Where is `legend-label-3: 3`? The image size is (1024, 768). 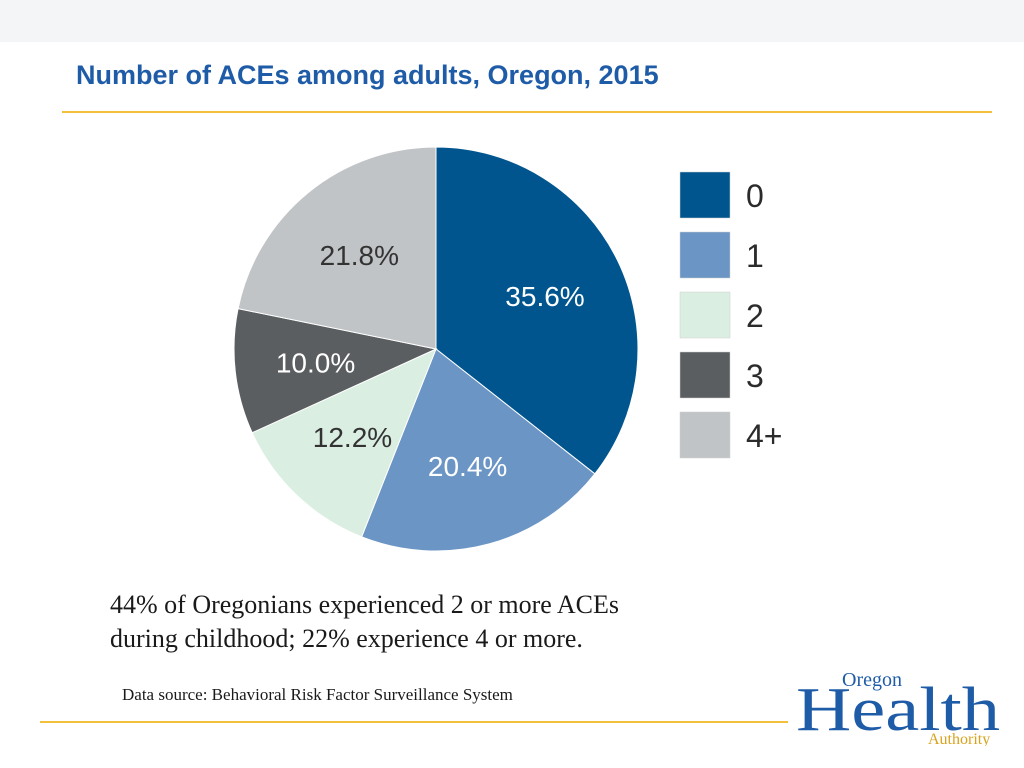
legend-label-3: 3 is located at coordinates (755, 376).